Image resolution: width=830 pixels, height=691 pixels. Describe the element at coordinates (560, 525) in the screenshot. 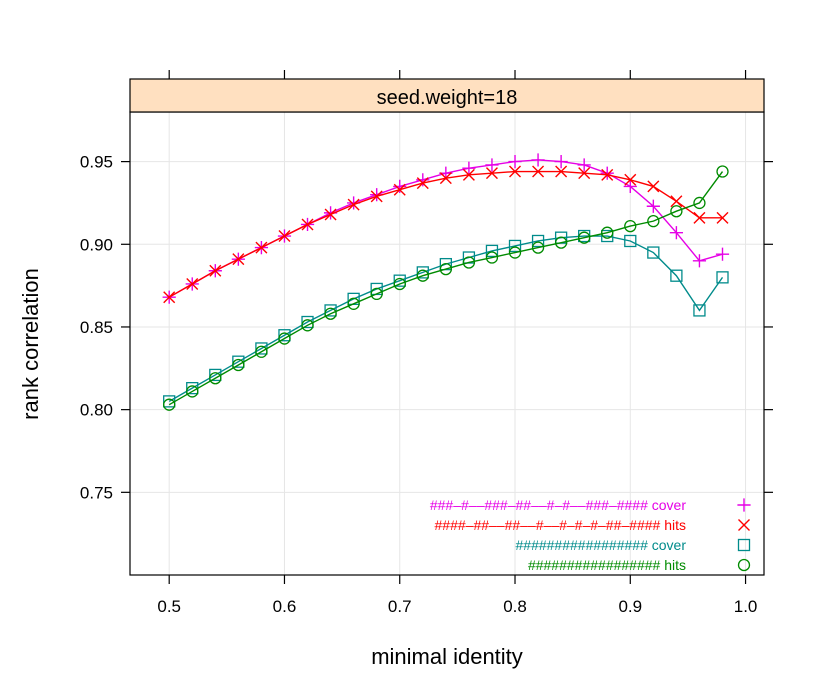

I see `legend-label-1: ####–##––##––#––#–#–#–##–#### hits` at that location.